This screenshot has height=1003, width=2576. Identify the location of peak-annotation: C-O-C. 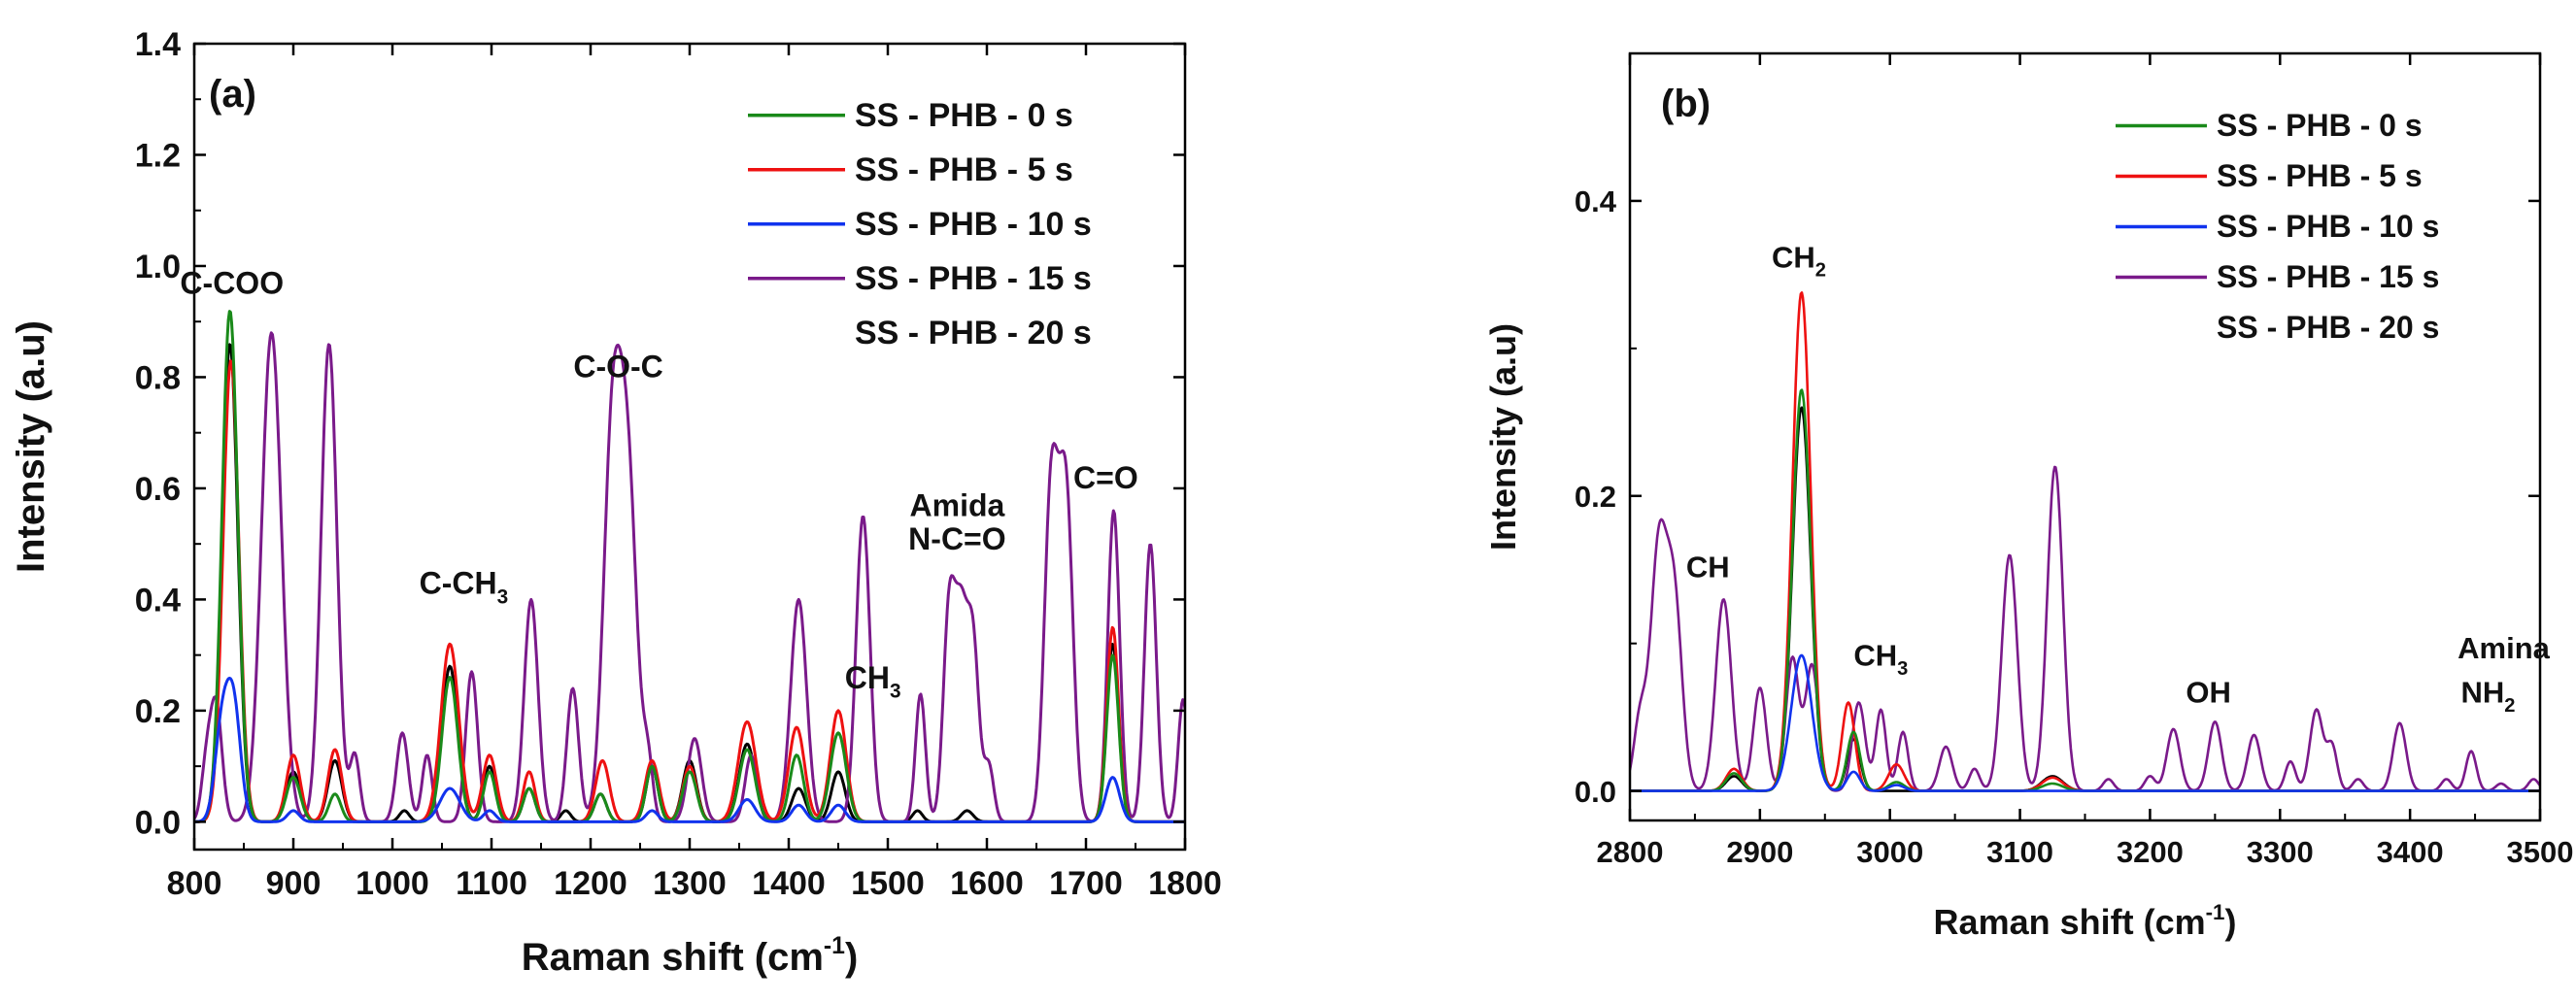
(617, 366).